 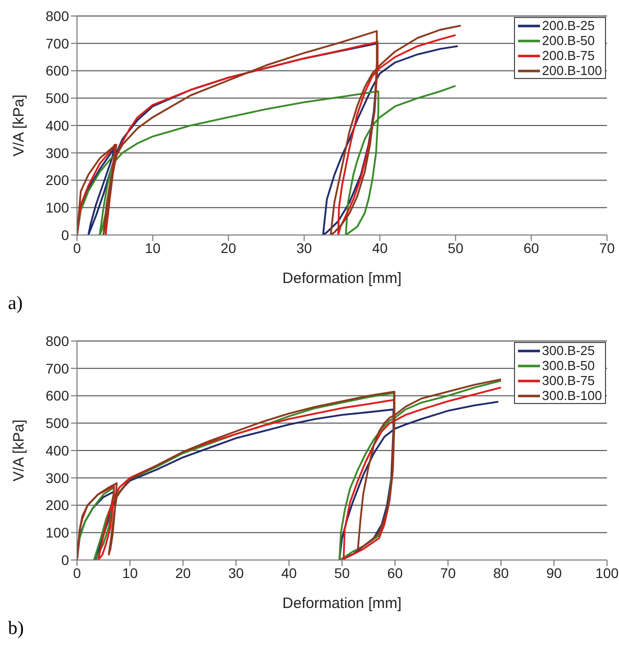 I want to click on line-series, so click(x=266, y=159).